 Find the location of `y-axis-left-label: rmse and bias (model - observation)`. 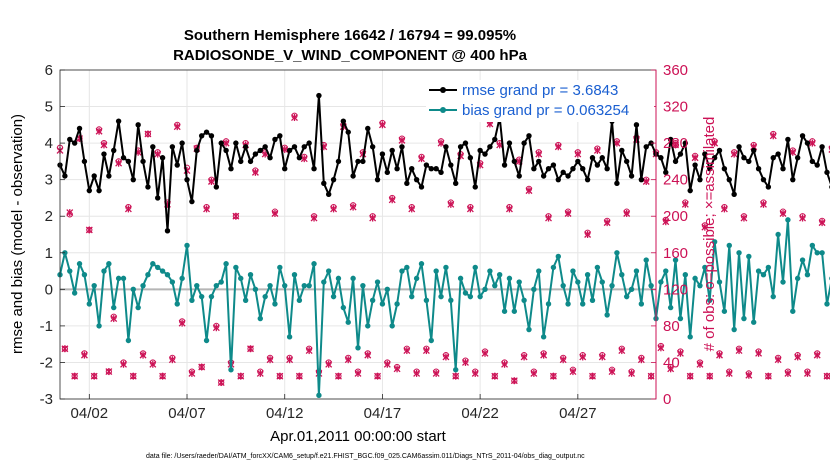

y-axis-left-label: rmse and bias (model - observation) is located at coordinates (17, 234).